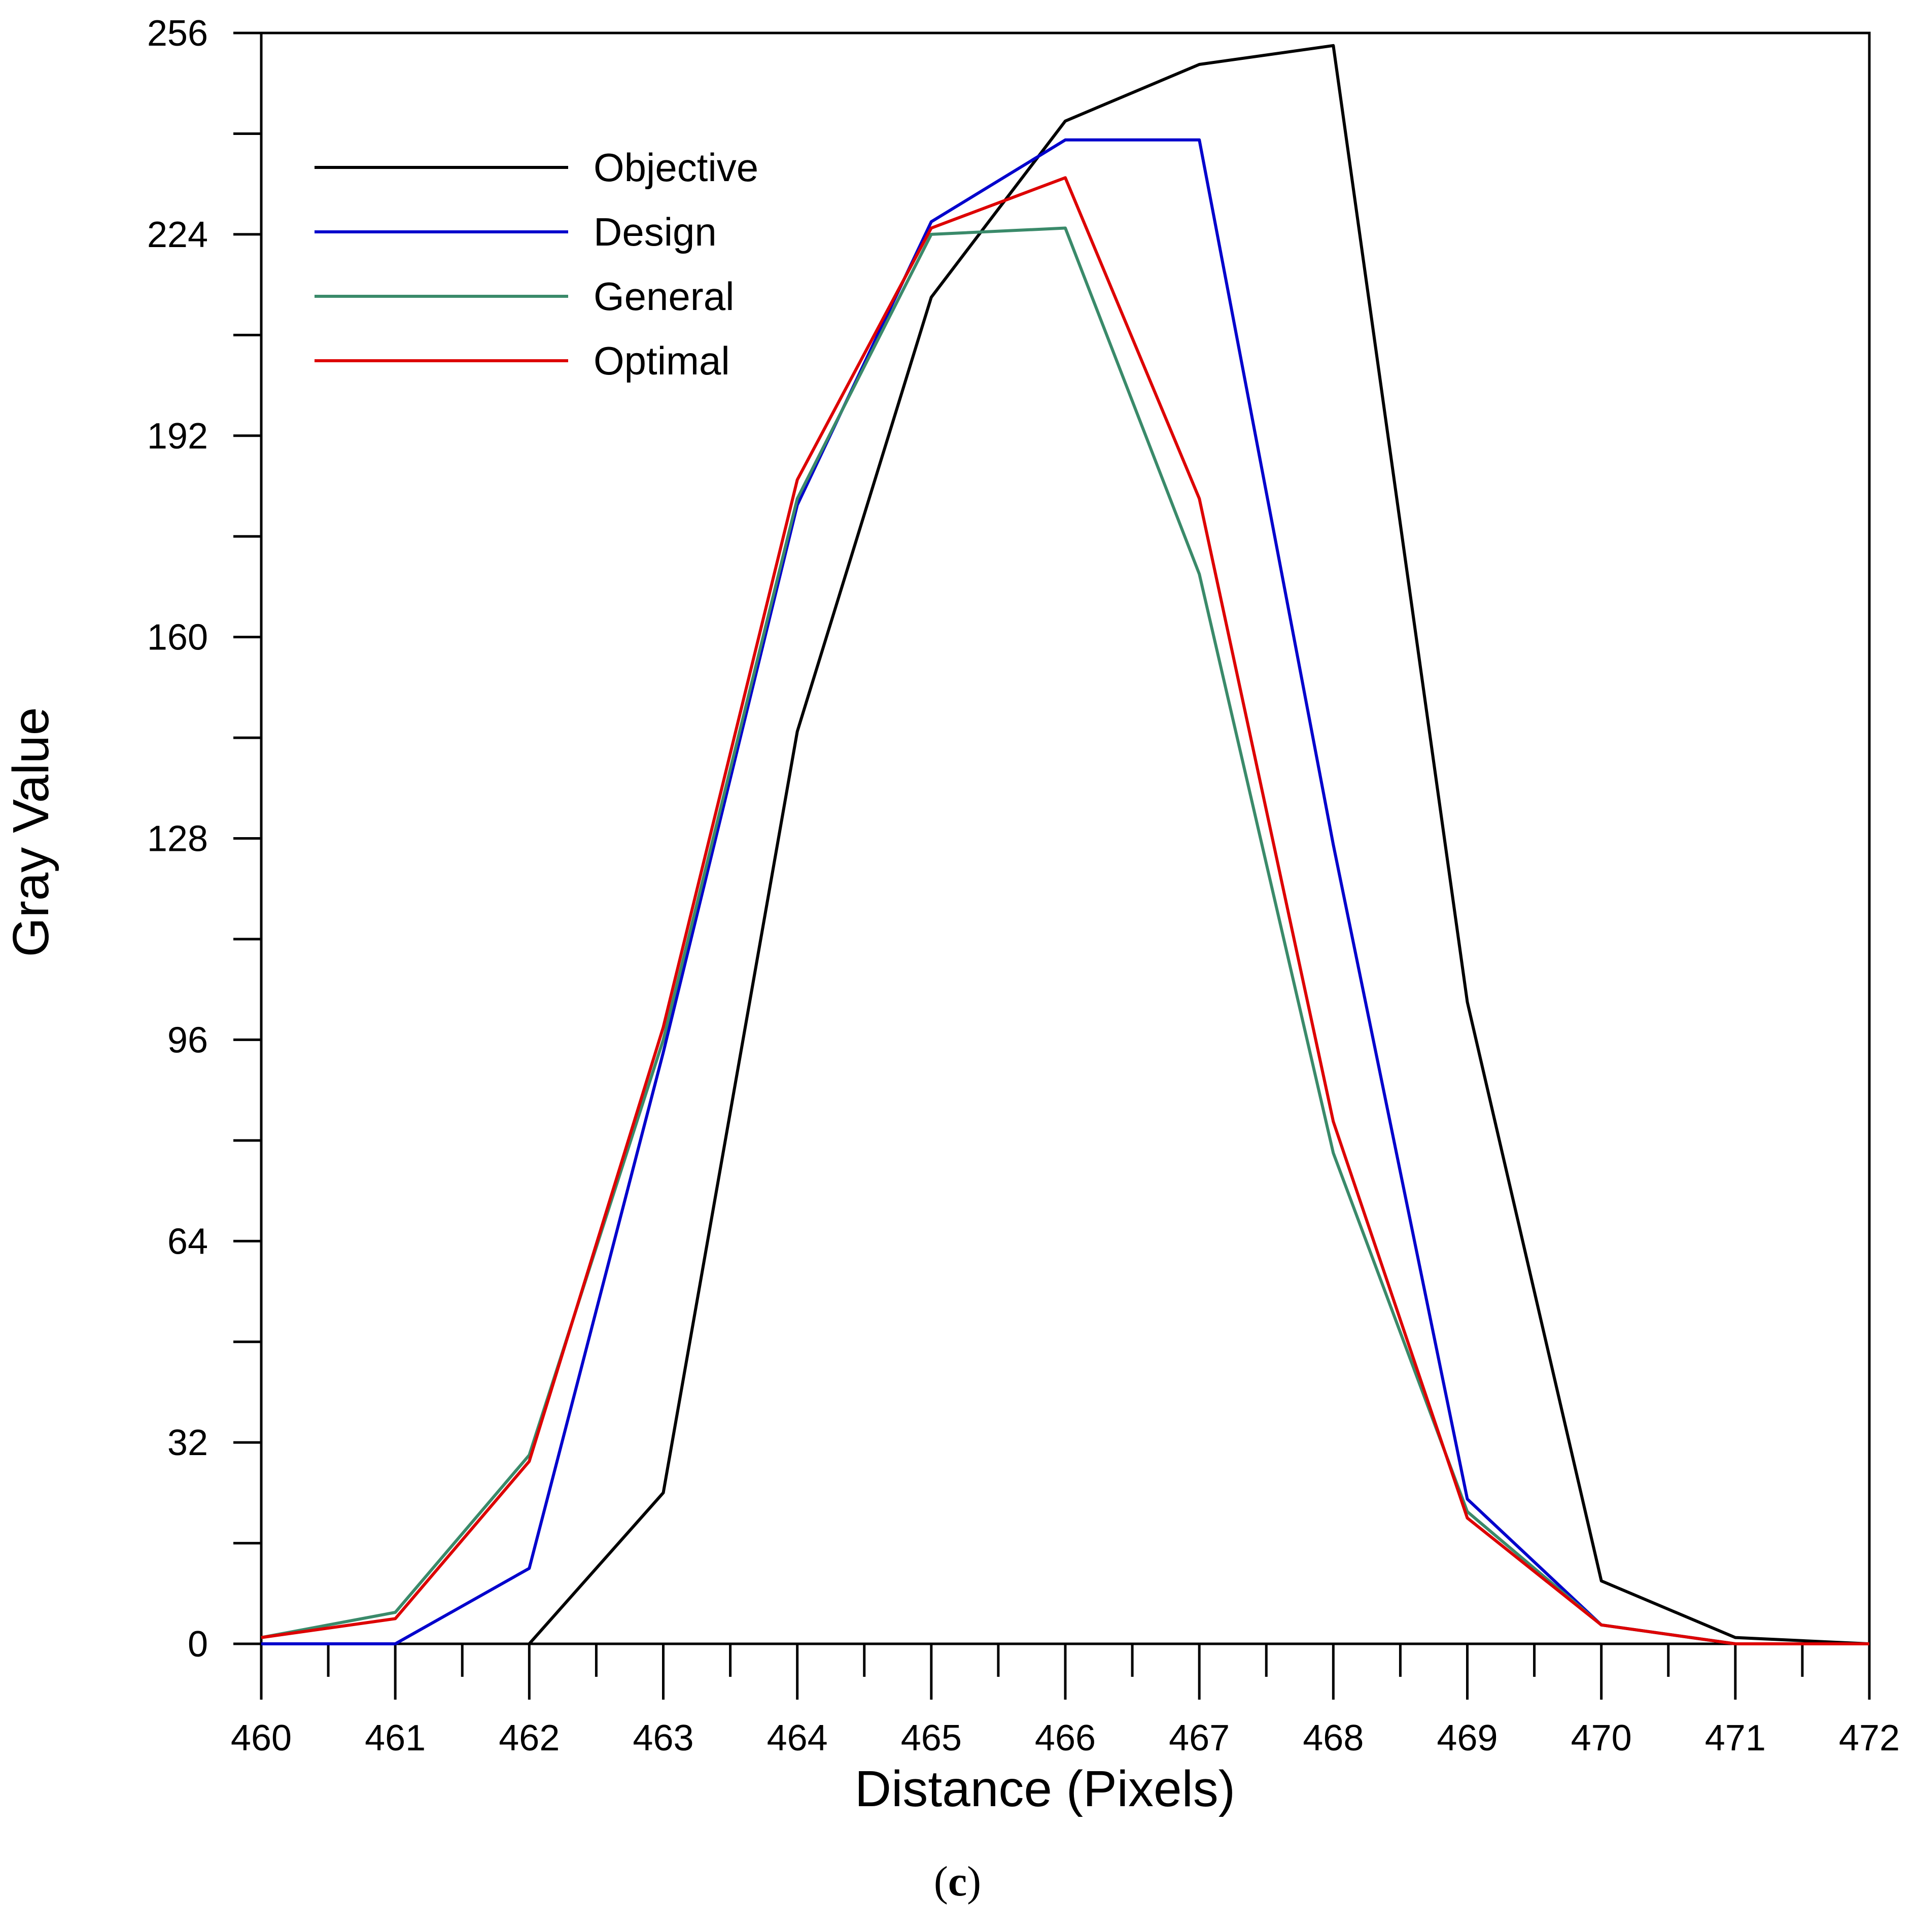 This screenshot has height=1932, width=1915. Describe the element at coordinates (177, 839) in the screenshot. I see `y-tick-label: 128` at that location.